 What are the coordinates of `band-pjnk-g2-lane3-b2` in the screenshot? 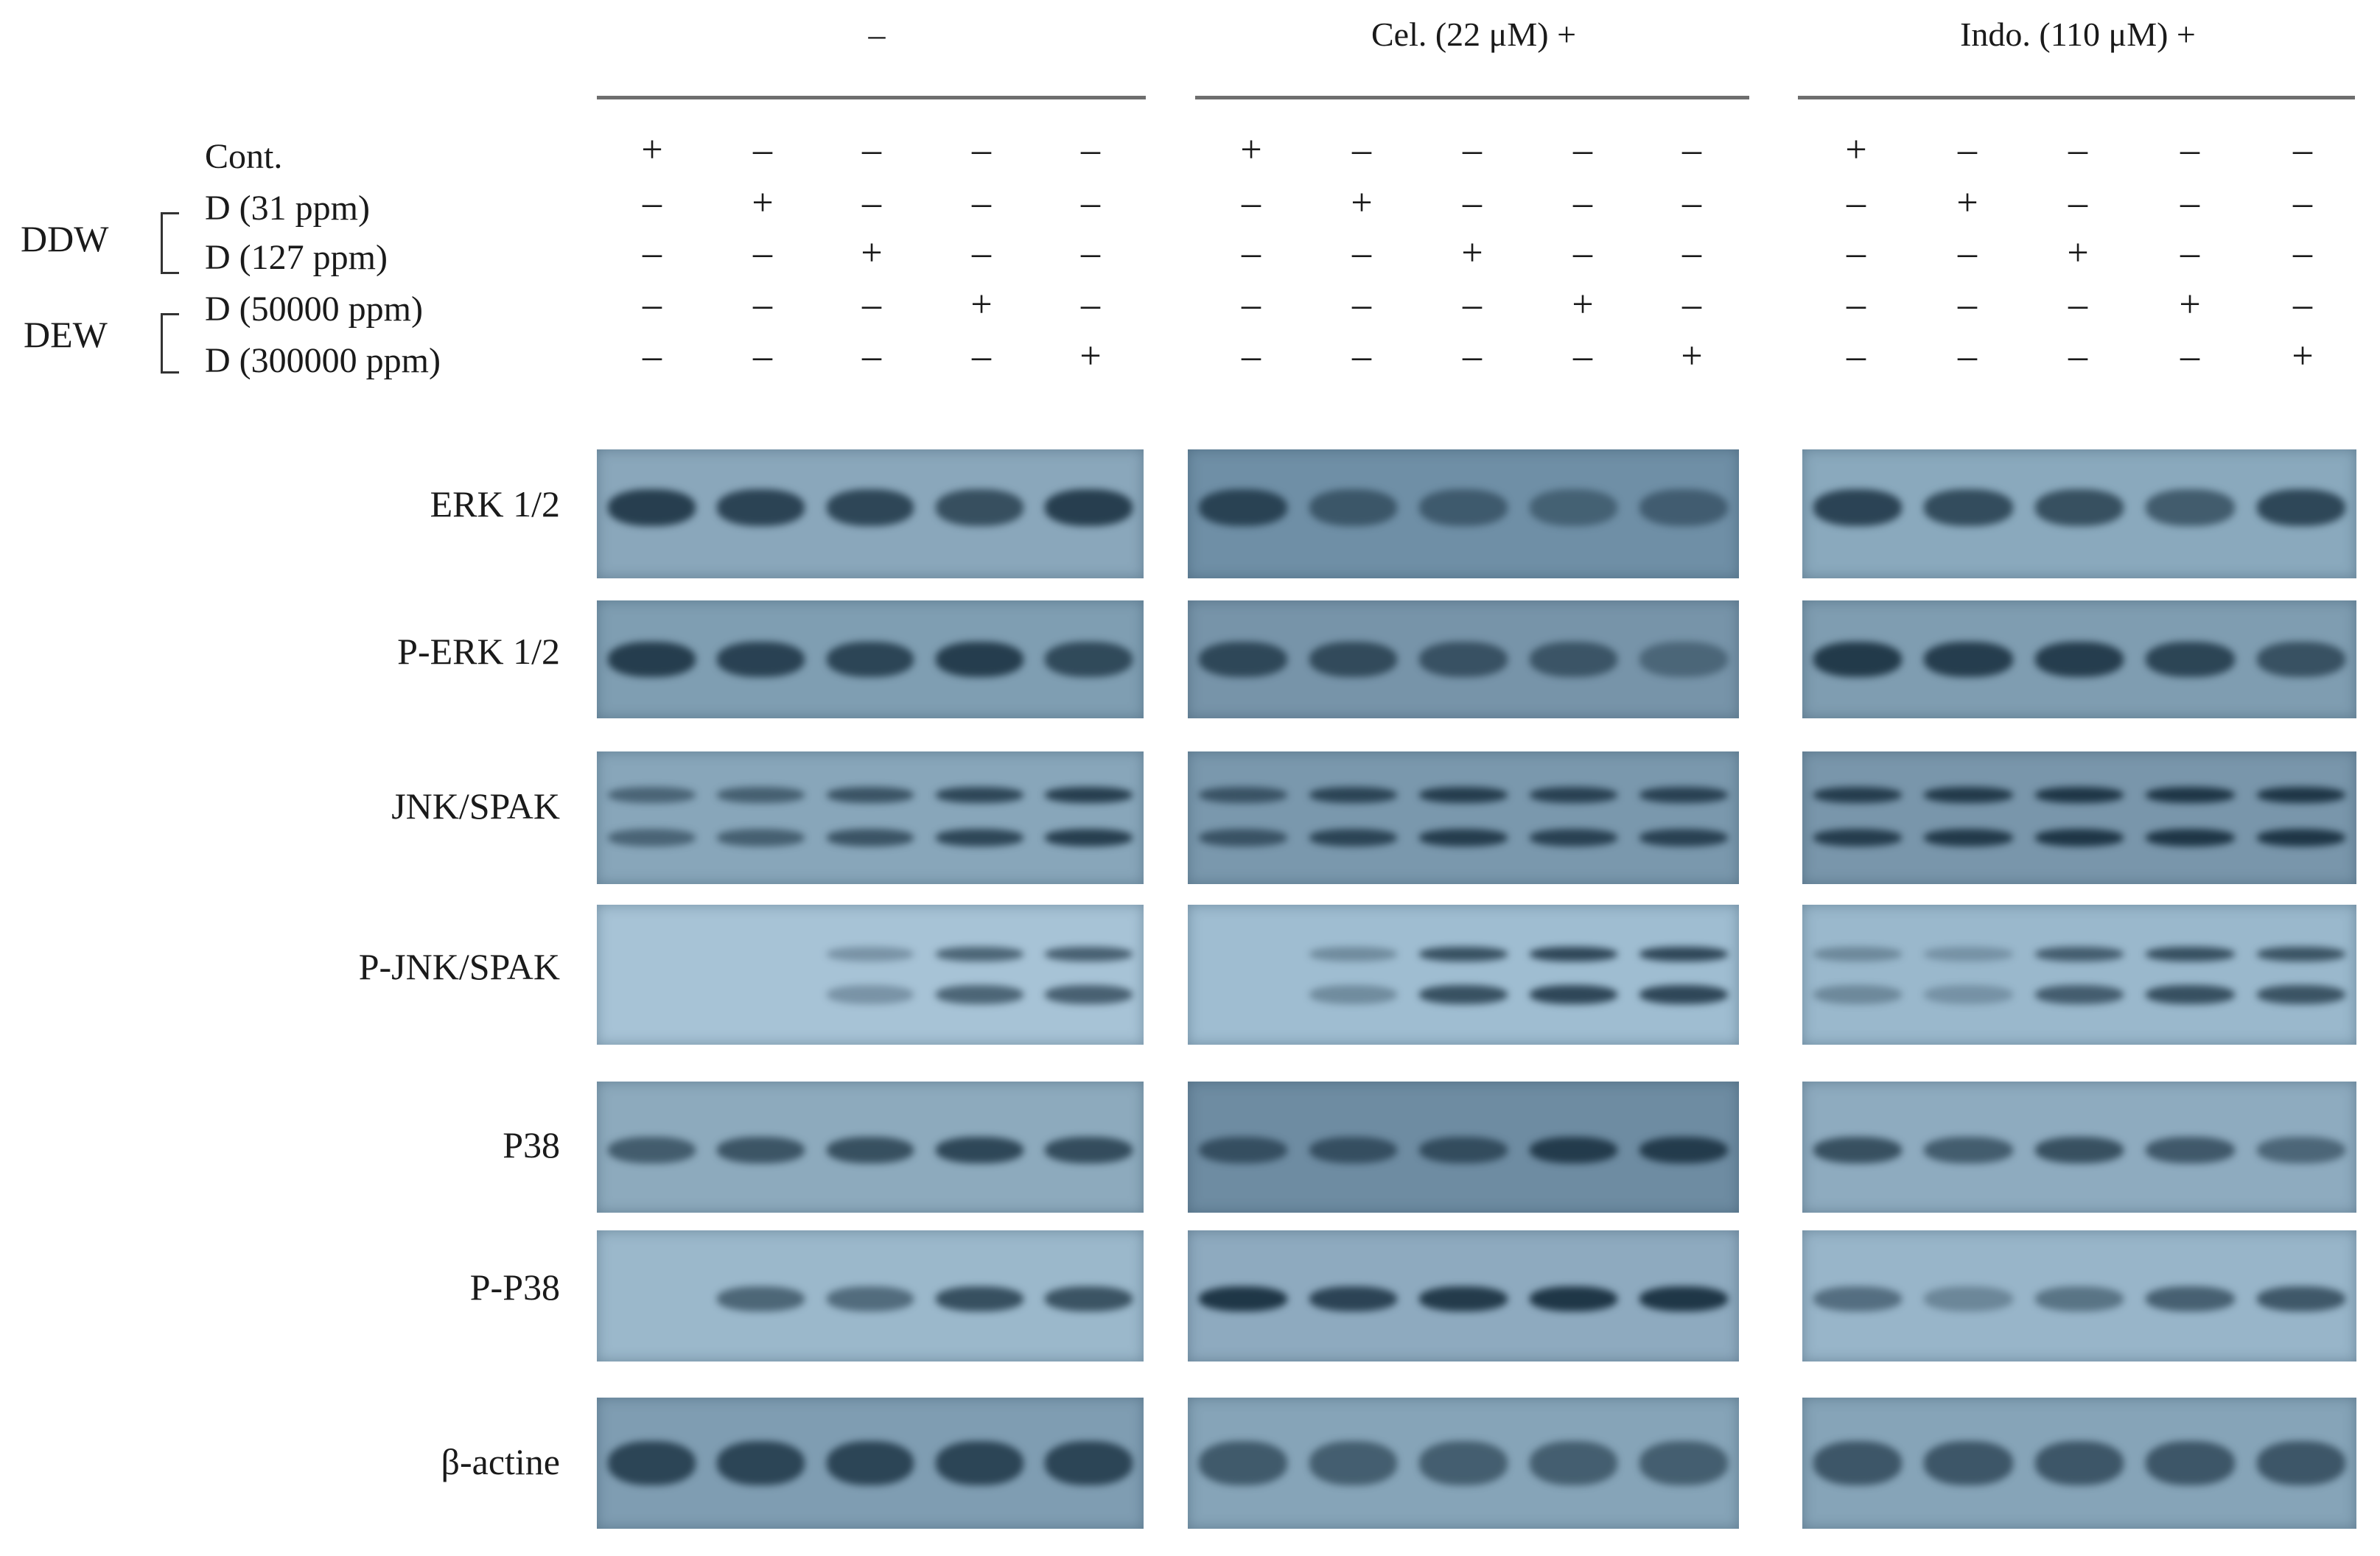 It's located at (1463, 994).